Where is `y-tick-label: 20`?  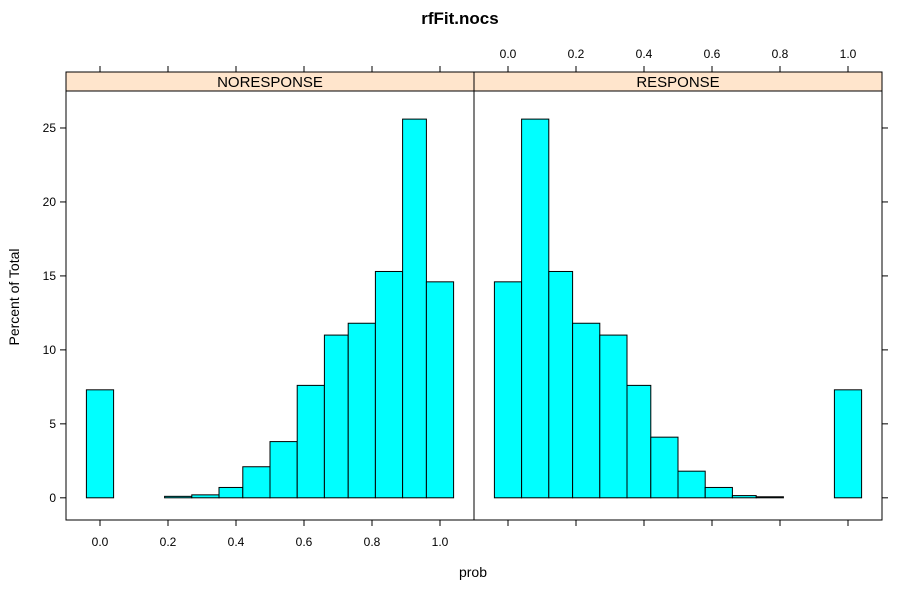
y-tick-label: 20 is located at coordinates (50, 202).